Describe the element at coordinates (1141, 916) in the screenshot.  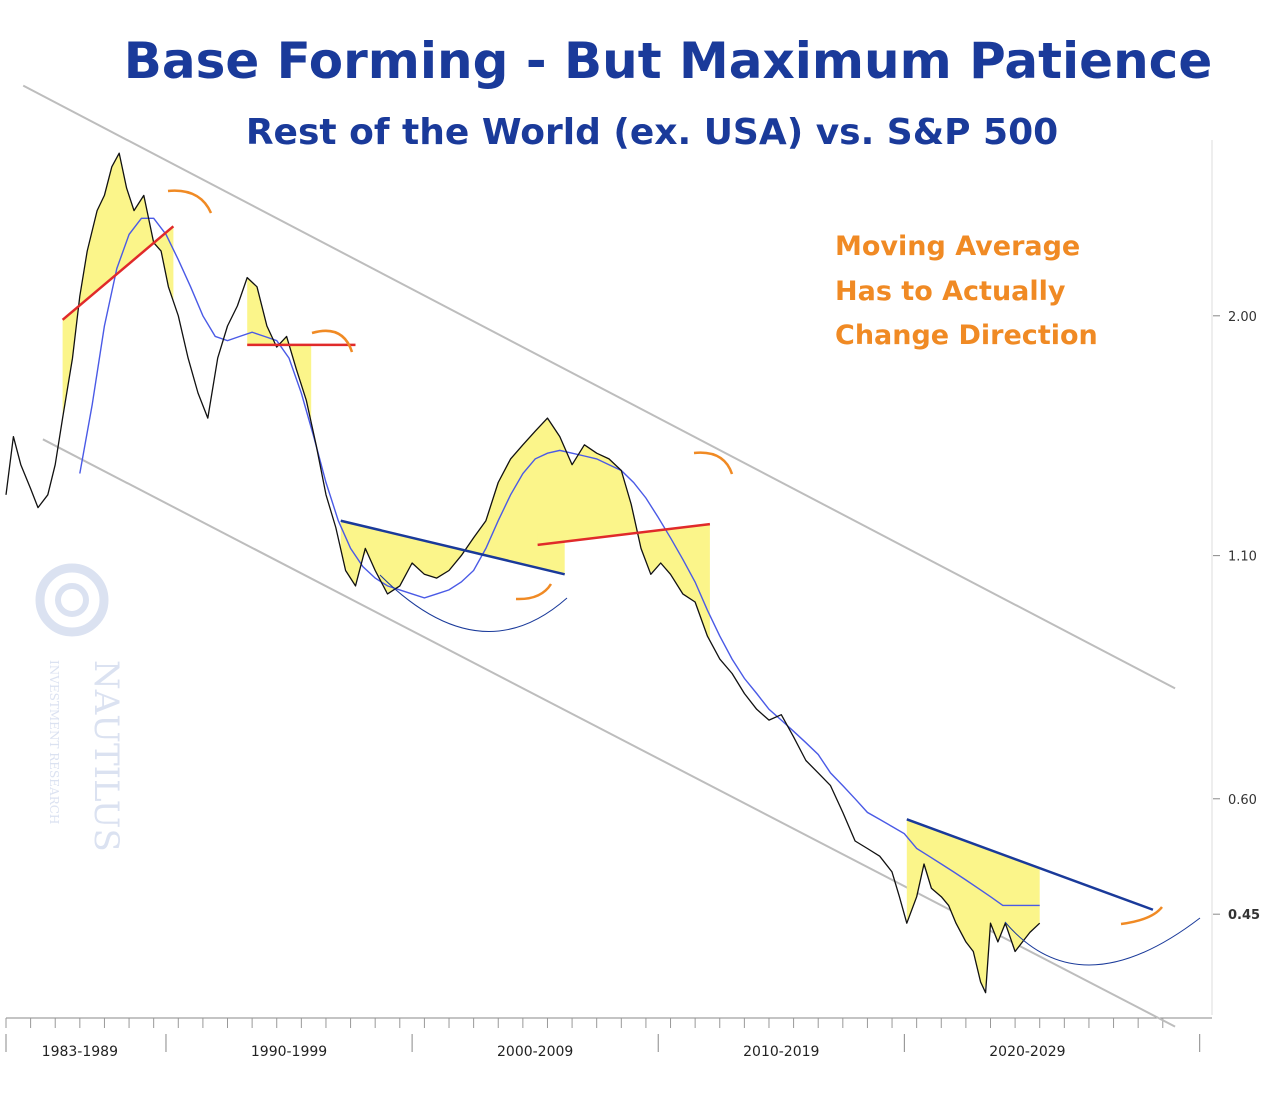
I see `turn-arc-2025` at that location.